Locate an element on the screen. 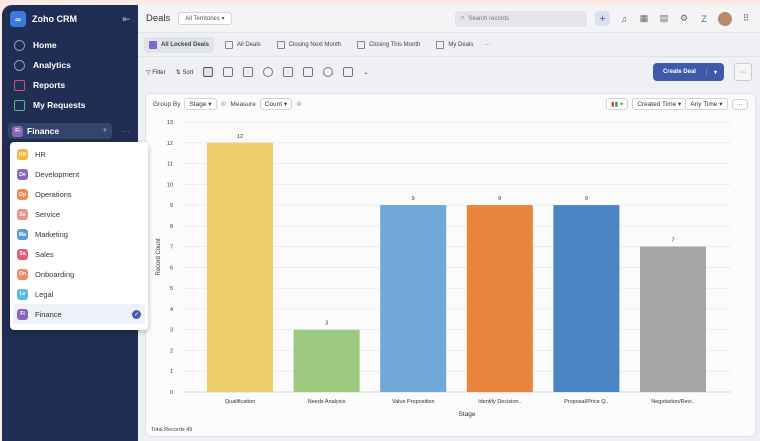 This screenshot has width=760, height=441. avatar is located at coordinates (725, 18).